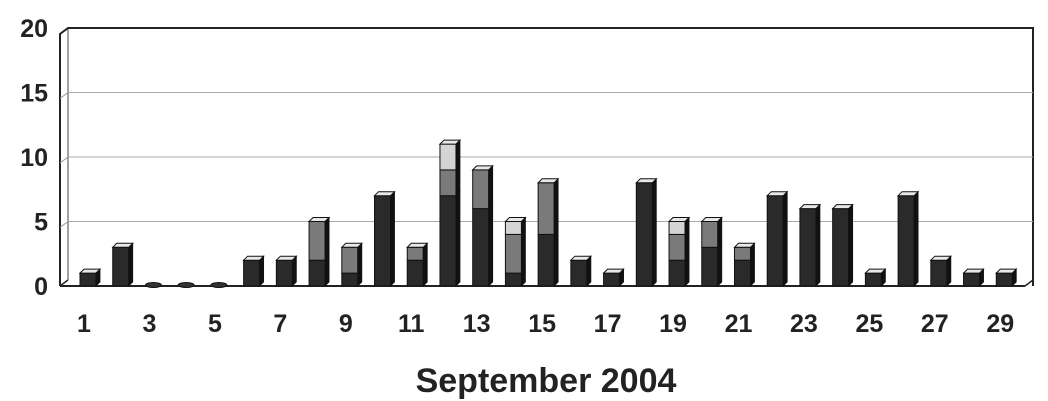 The height and width of the screenshot is (401, 1048). What do you see at coordinates (327, 271) in the screenshot?
I see `bar-side-8-s1` at bounding box center [327, 271].